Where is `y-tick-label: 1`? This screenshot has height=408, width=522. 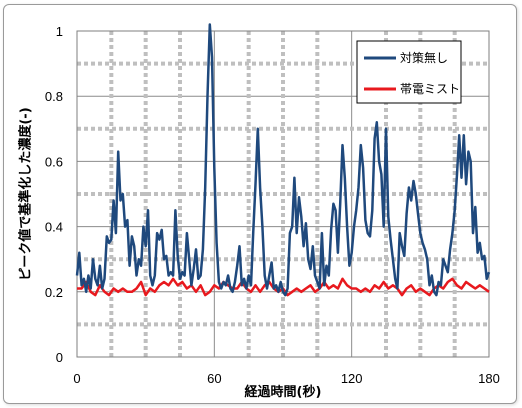 y-tick-label: 1 is located at coordinates (59, 31).